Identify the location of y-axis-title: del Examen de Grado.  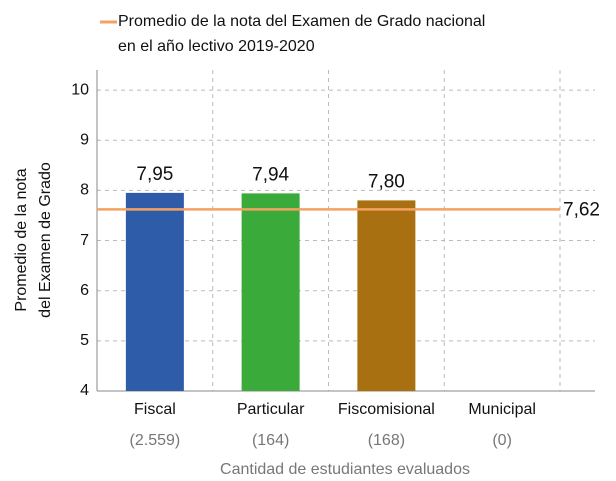
(45, 240).